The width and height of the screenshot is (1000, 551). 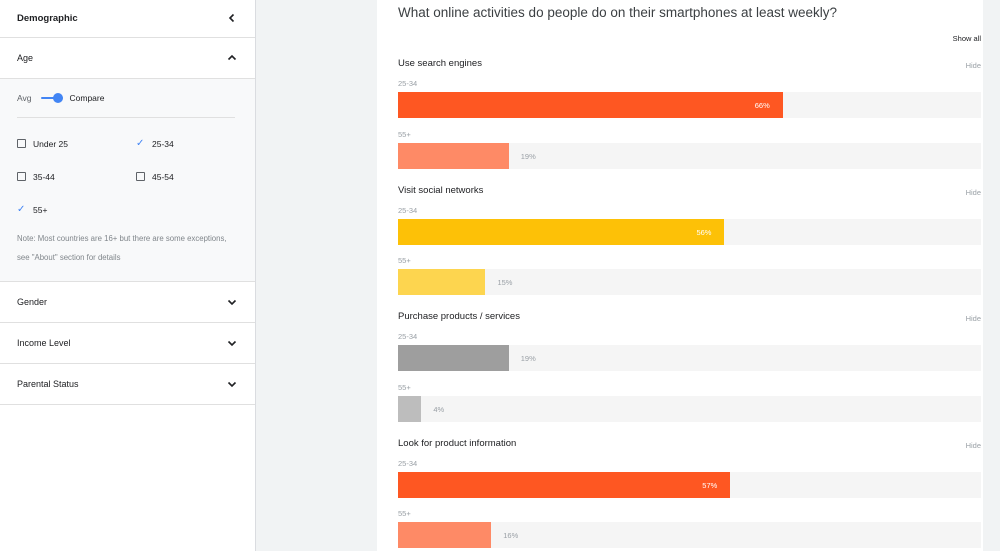 I want to click on collapse-sidebar-button, so click(x=232, y=19).